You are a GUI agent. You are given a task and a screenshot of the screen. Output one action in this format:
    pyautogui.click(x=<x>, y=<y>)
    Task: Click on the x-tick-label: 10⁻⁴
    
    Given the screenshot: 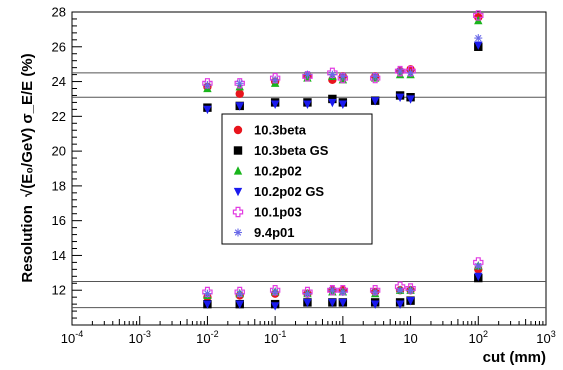 What is the action you would take?
    pyautogui.click(x=72, y=337)
    